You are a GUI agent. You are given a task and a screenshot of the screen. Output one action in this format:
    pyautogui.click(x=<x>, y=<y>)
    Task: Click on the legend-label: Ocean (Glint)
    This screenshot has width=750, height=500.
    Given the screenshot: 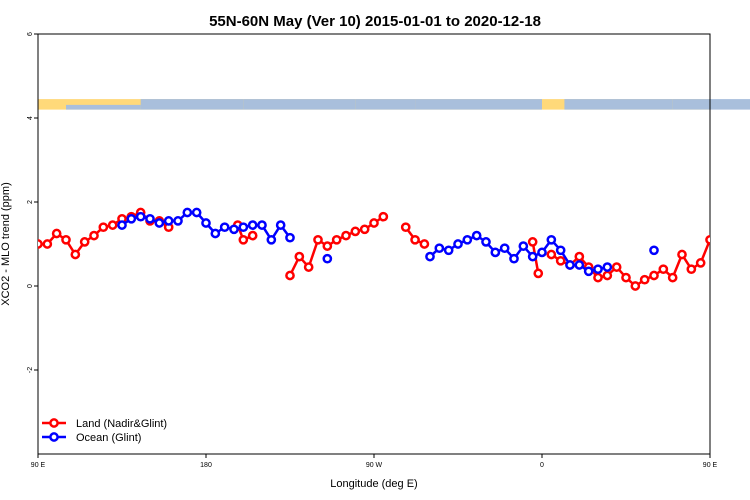 What is the action you would take?
    pyautogui.click(x=108, y=438)
    